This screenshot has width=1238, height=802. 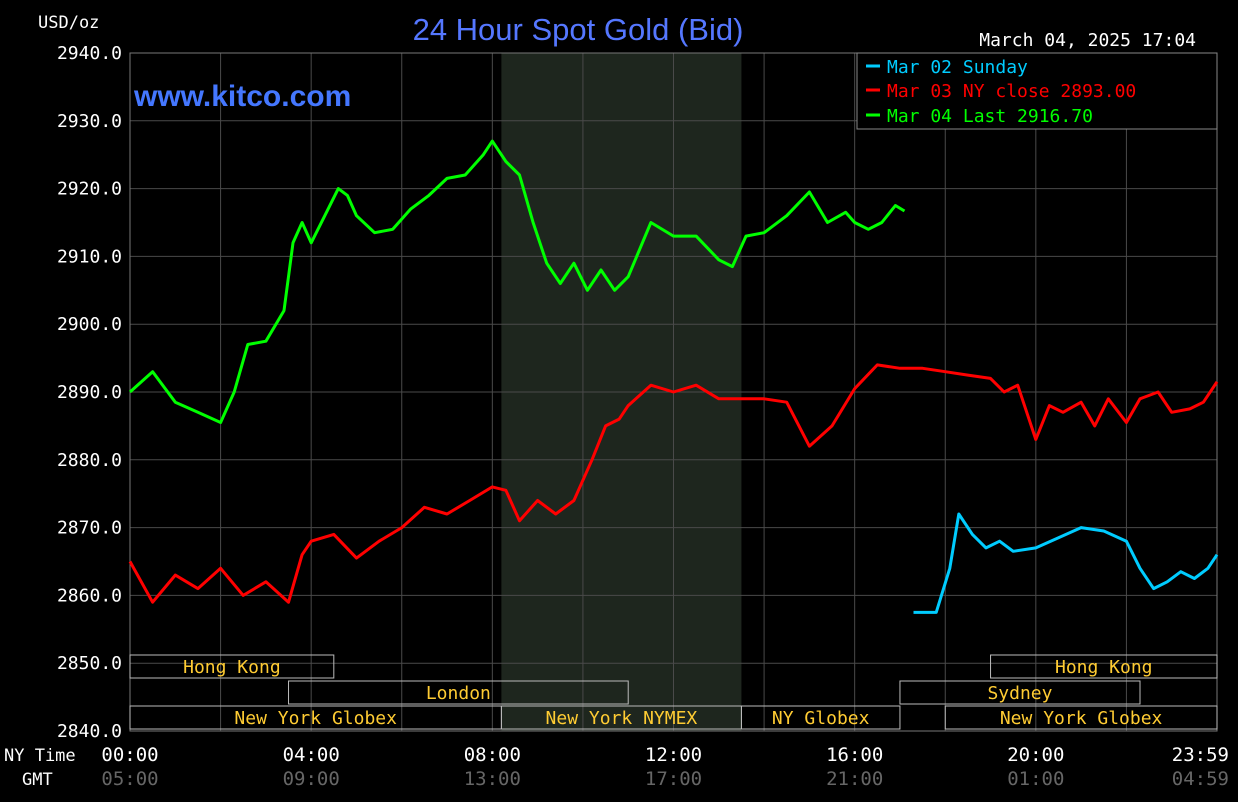 What do you see at coordinates (1200, 755) in the screenshot?
I see `x-tick-ny: 23:59` at bounding box center [1200, 755].